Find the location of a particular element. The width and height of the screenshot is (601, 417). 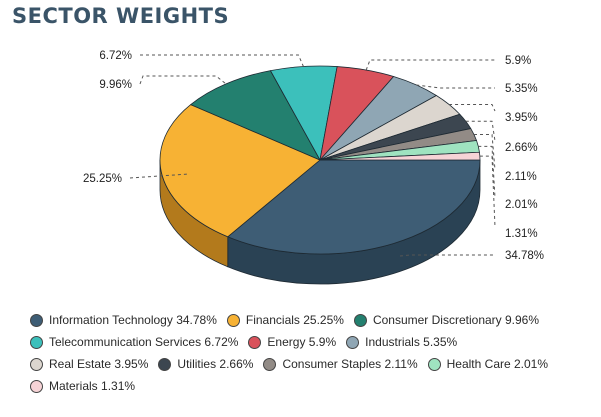

leader-energy is located at coordinates (430, 65).